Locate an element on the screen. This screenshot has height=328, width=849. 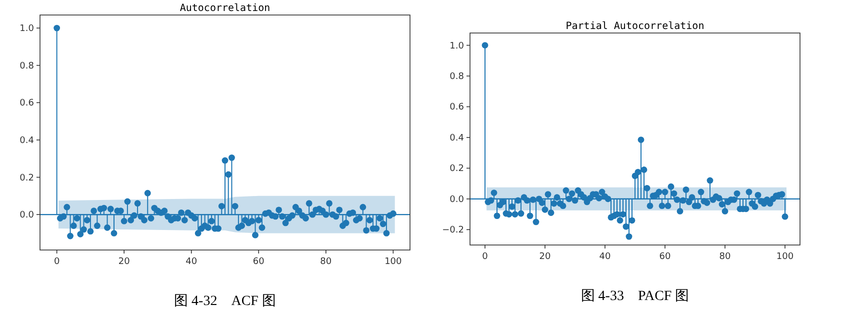
caption: 图 4-33 PACF 图 is located at coordinates (635, 296).